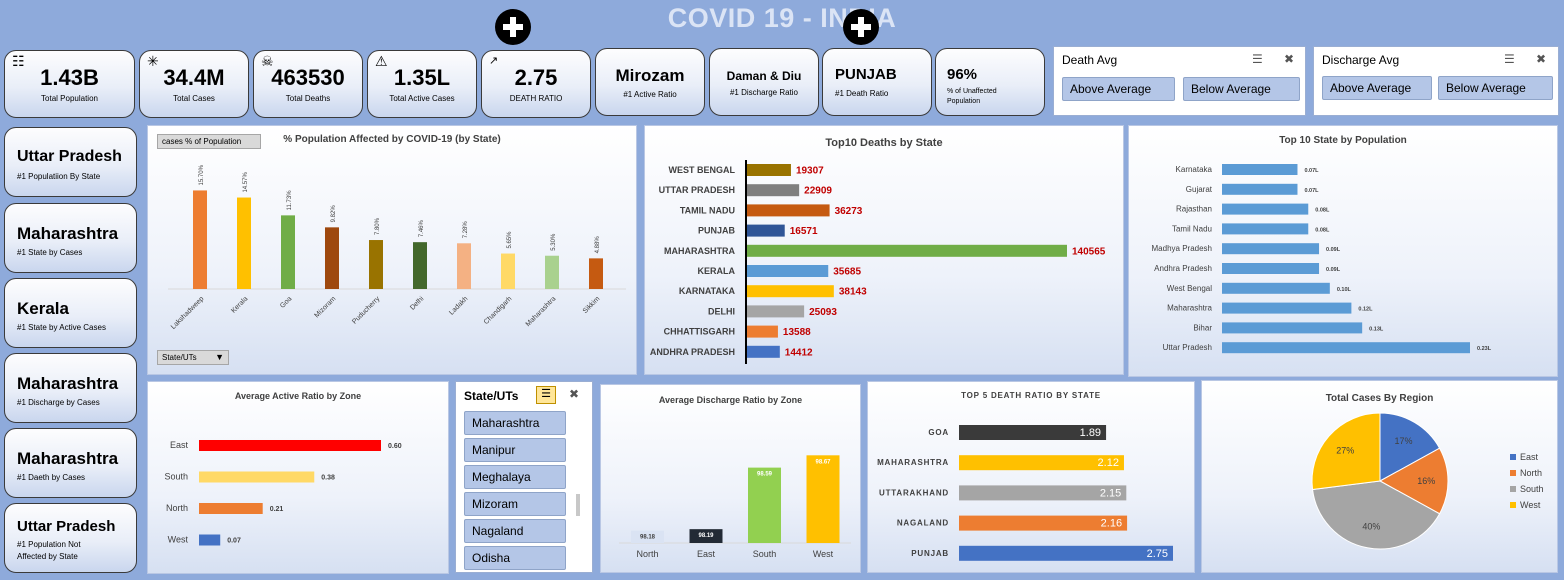 This screenshot has height=580, width=1564. Describe the element at coordinates (1311, 171) in the screenshot. I see `data-label: 0.07L` at that location.